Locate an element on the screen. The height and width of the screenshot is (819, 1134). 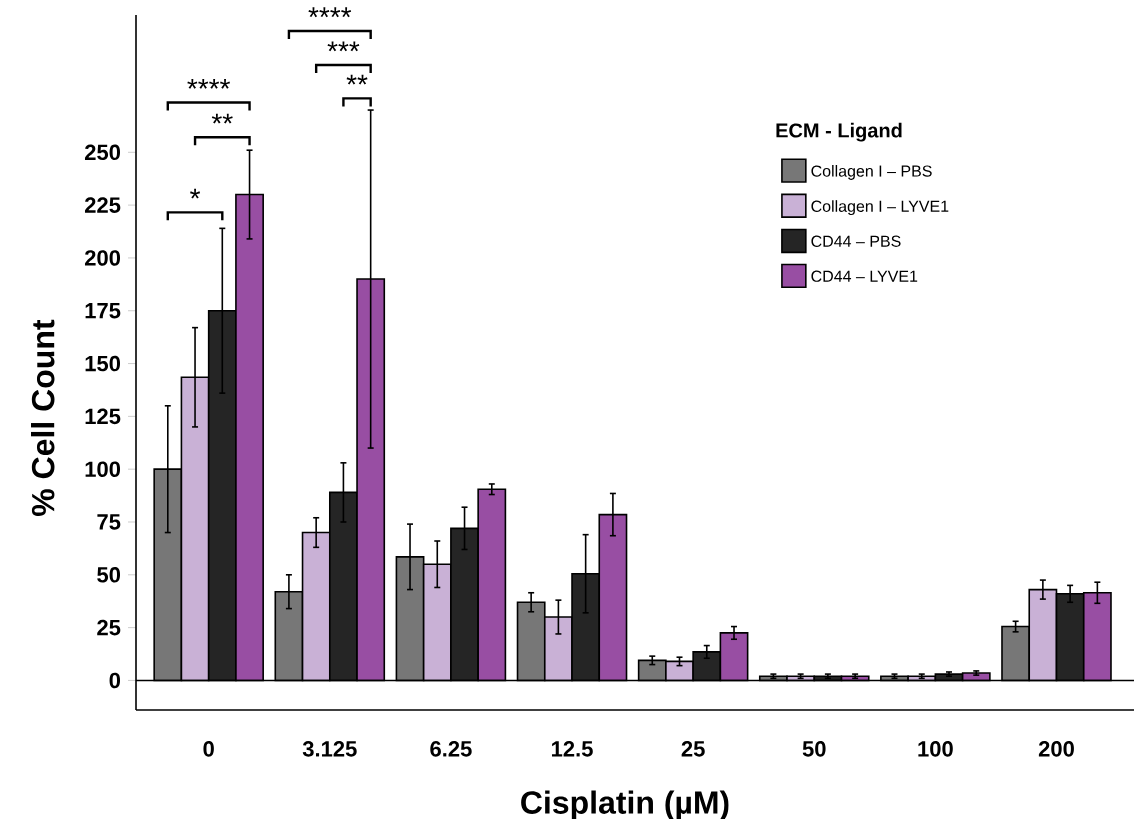
legend-label: Collagen I – PBS is located at coordinates (871, 172).